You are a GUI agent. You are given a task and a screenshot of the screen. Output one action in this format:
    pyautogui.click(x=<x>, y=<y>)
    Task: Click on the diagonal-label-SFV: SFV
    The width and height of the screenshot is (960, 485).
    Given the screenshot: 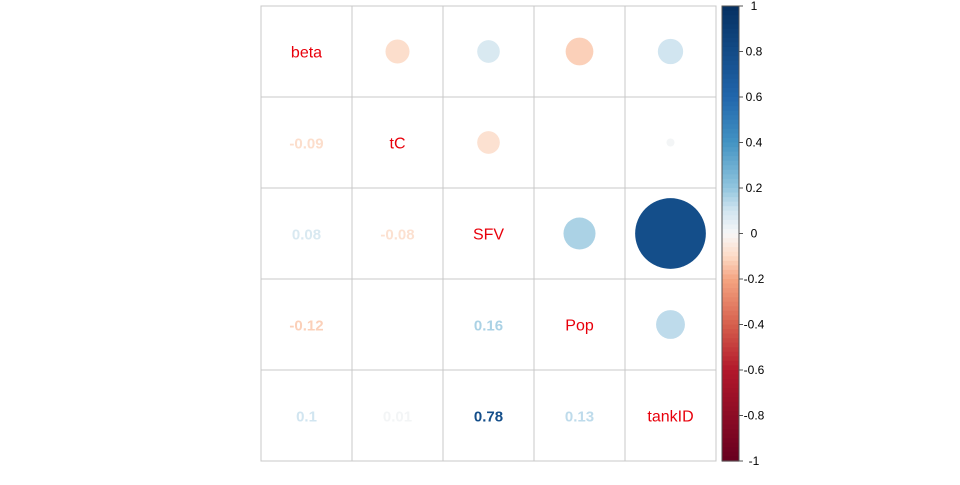 What is the action you would take?
    pyautogui.click(x=488, y=235)
    